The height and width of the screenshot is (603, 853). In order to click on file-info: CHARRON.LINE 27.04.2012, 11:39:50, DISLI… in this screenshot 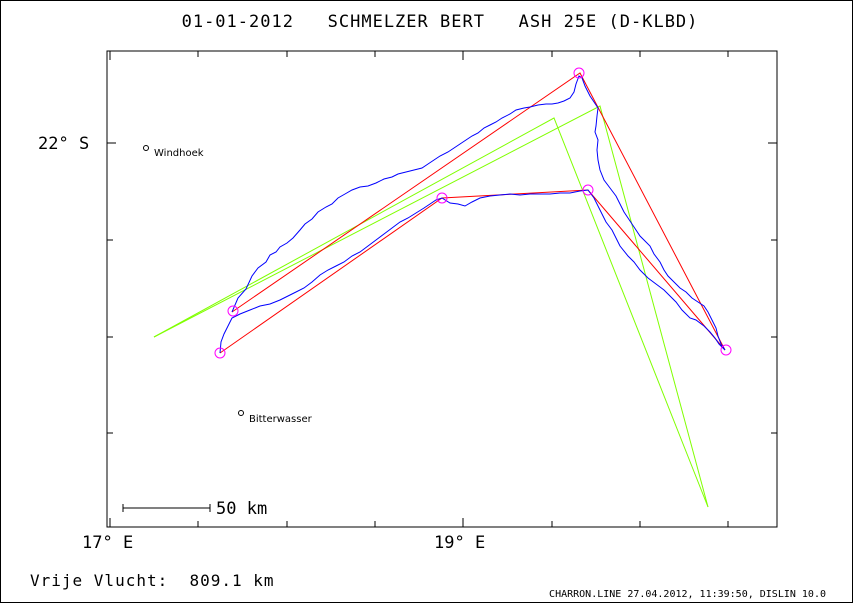, I will do `click(687, 594)`.